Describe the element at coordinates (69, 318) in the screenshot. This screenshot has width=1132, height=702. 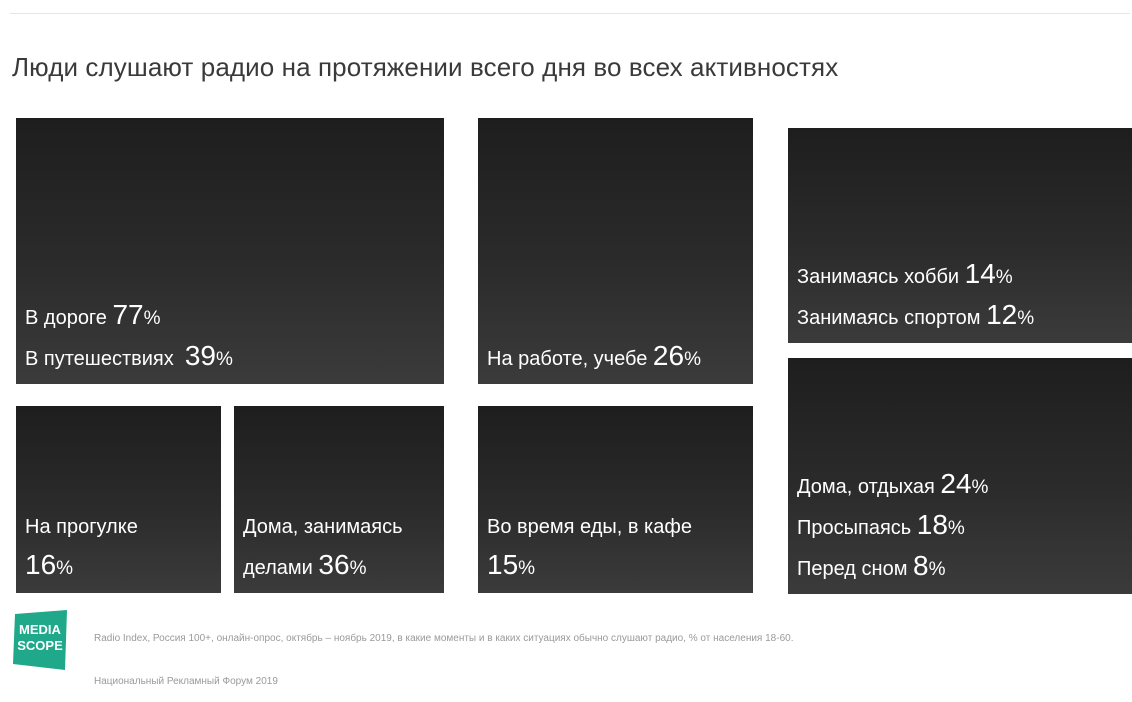
I see `activity-label: В дороге` at that location.